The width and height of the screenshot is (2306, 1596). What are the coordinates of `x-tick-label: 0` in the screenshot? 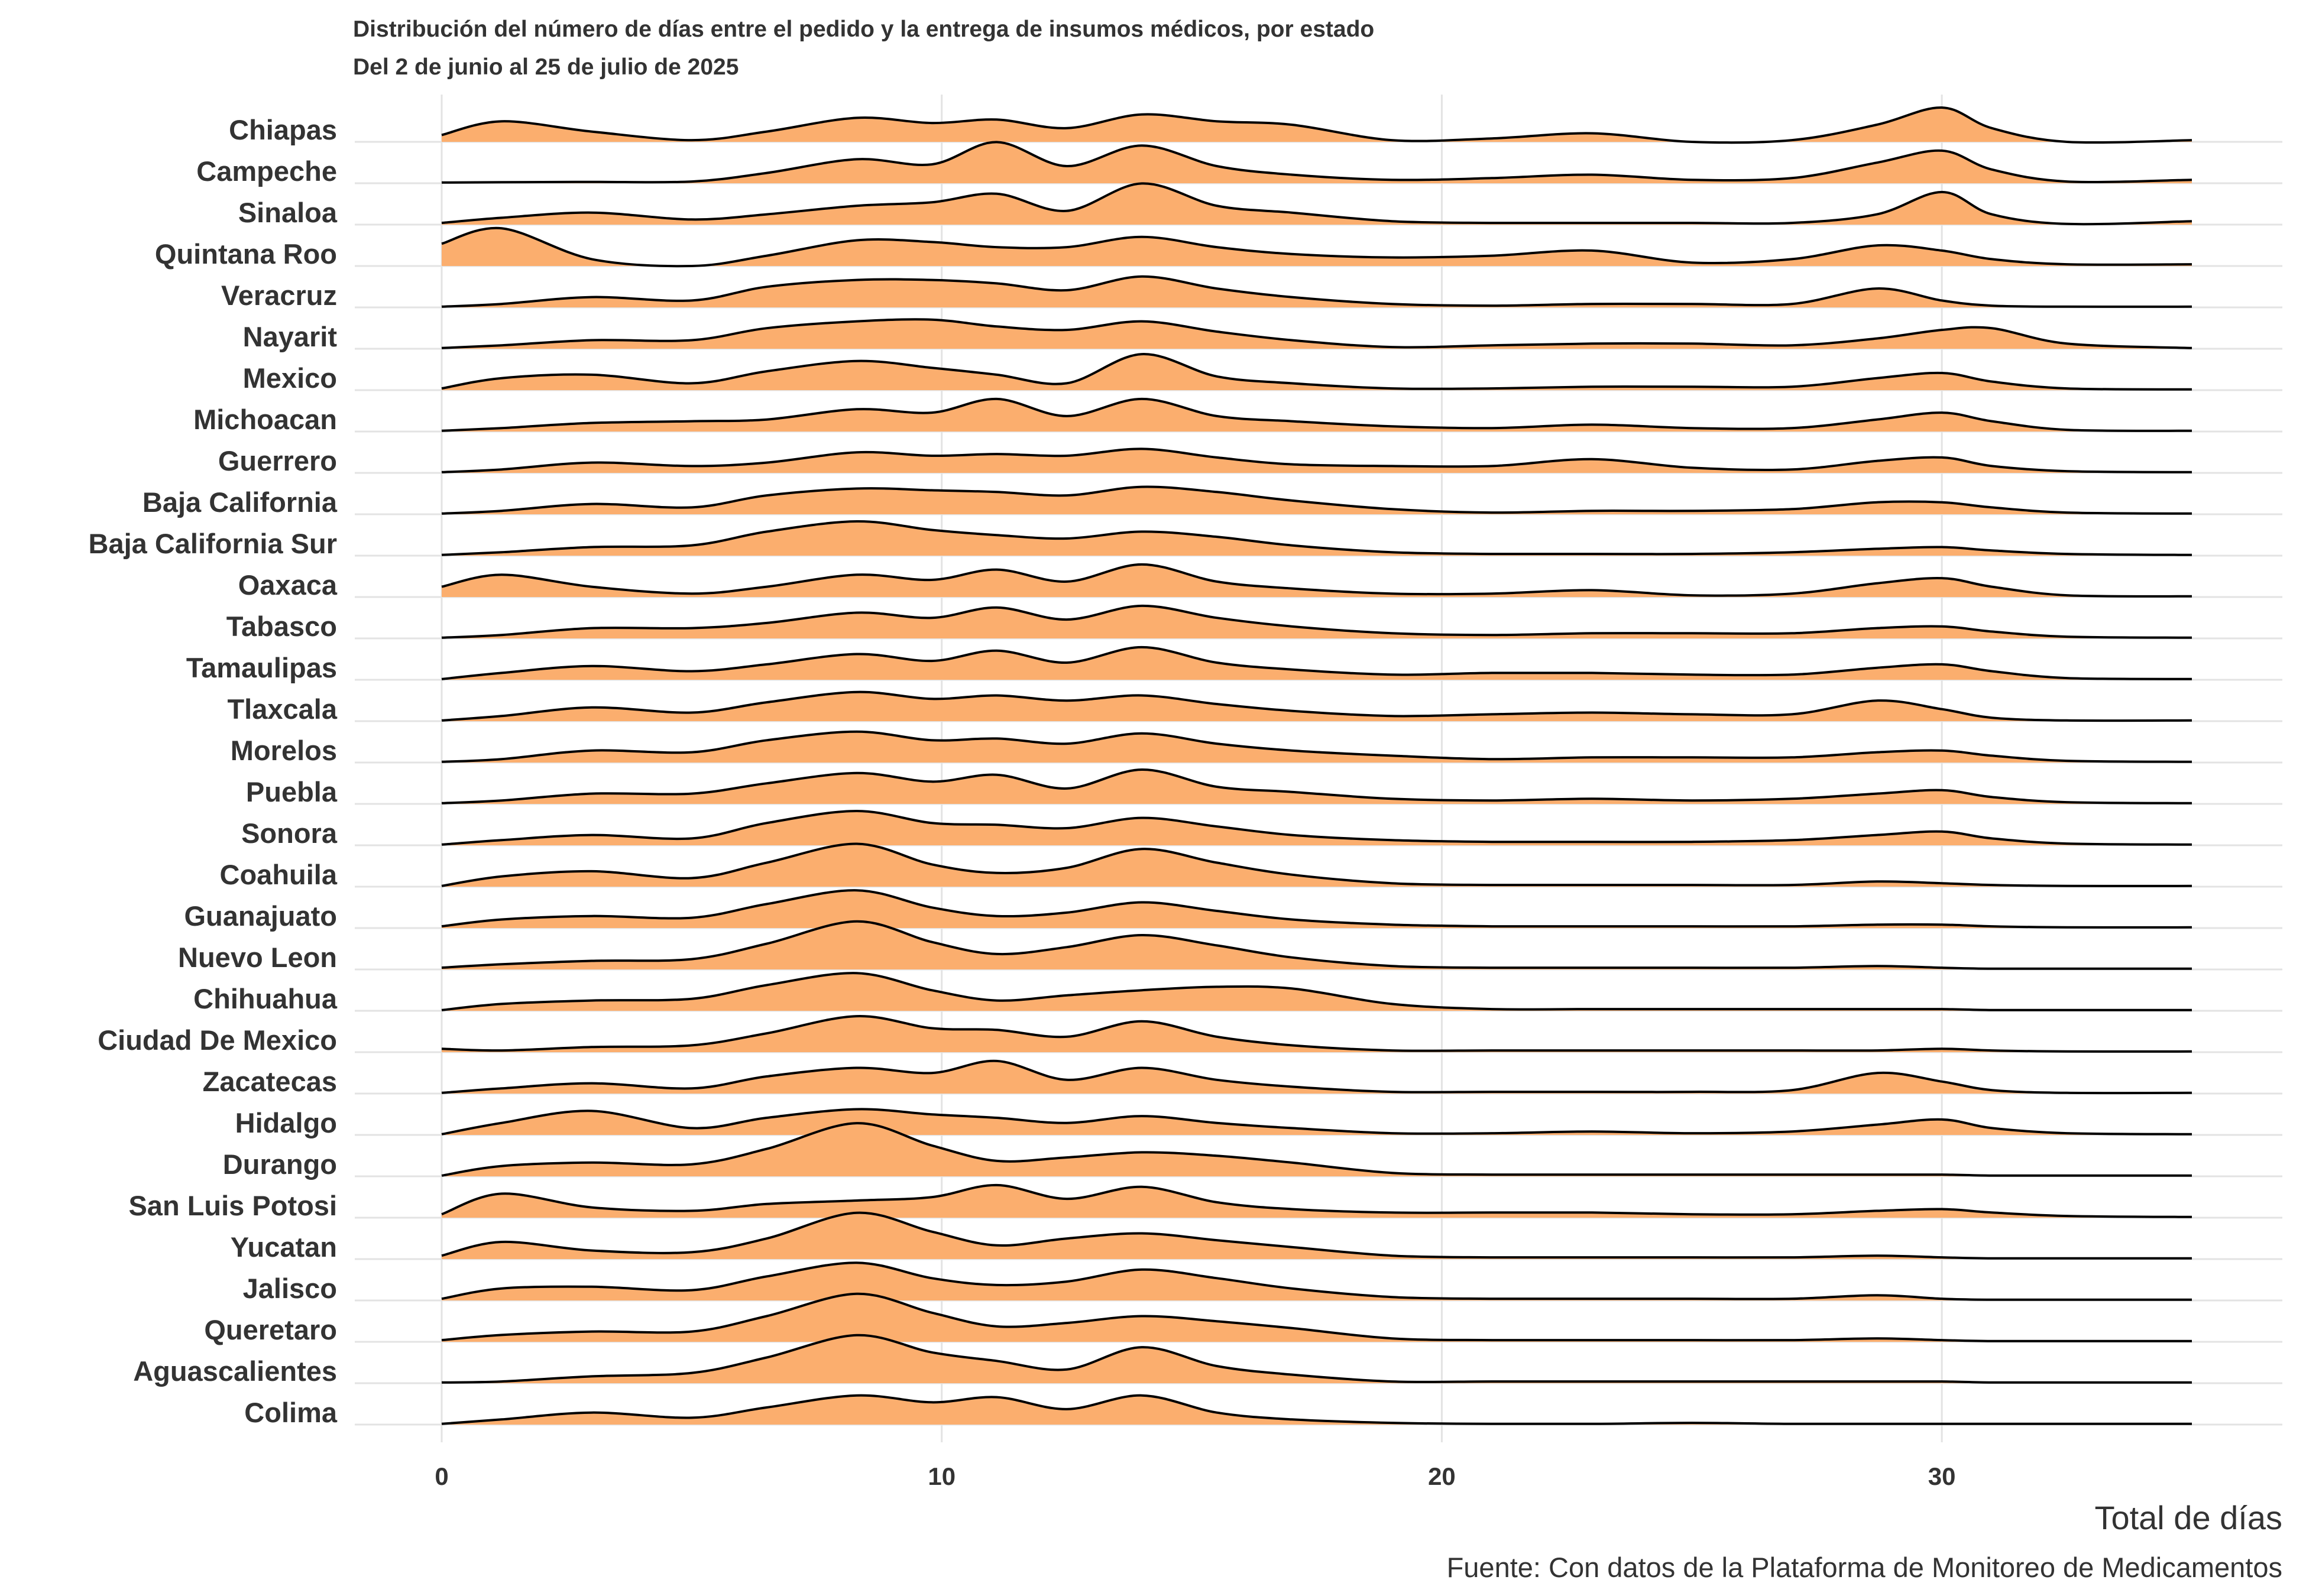 It's located at (441, 1476).